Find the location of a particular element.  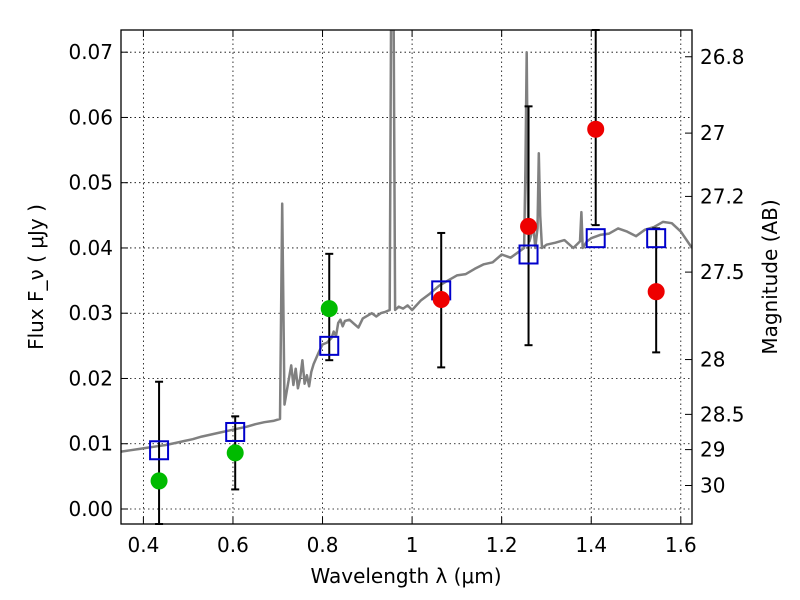

y2-tick-label: 27 is located at coordinates (712, 133).